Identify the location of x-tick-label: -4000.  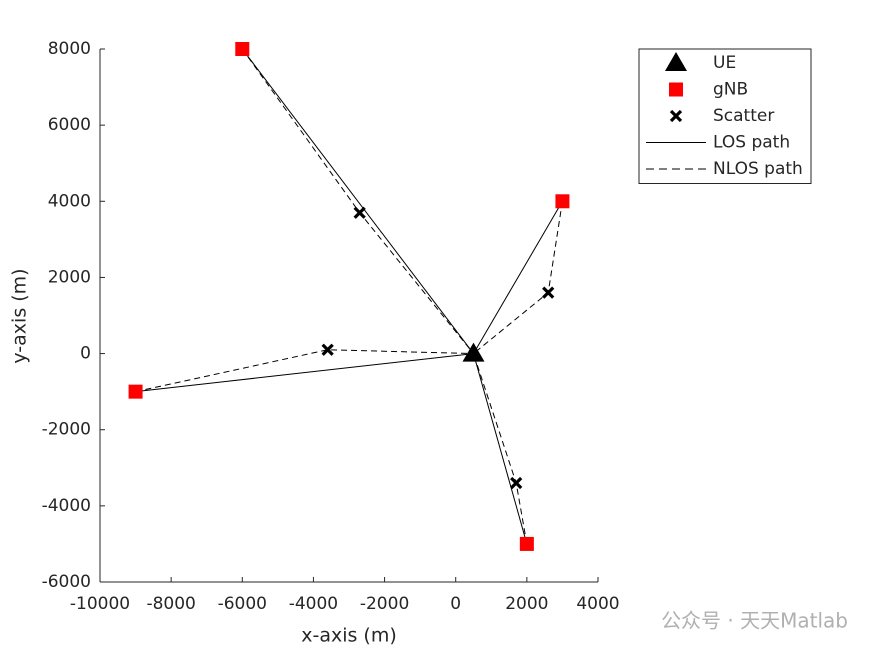
(313, 604).